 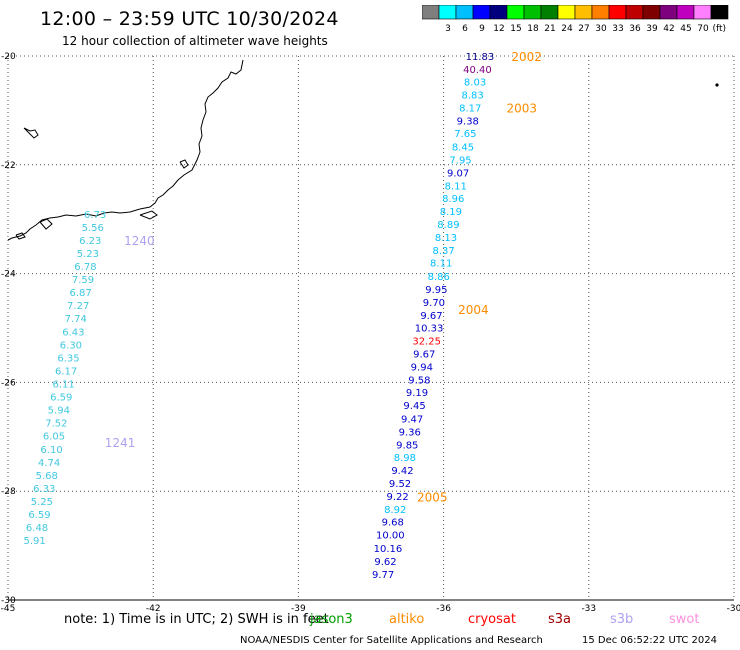 I want to click on wave-height-value: 9.38, so click(x=468, y=122).